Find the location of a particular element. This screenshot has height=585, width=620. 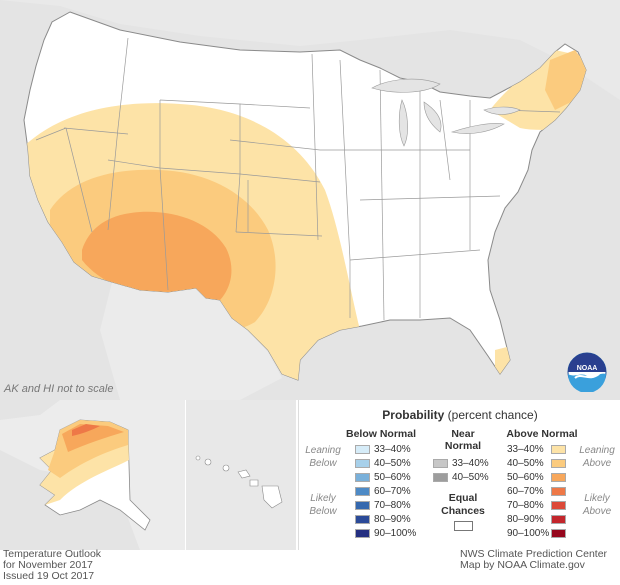

legend-below-label-4: 60–70% is located at coordinates (392, 491).